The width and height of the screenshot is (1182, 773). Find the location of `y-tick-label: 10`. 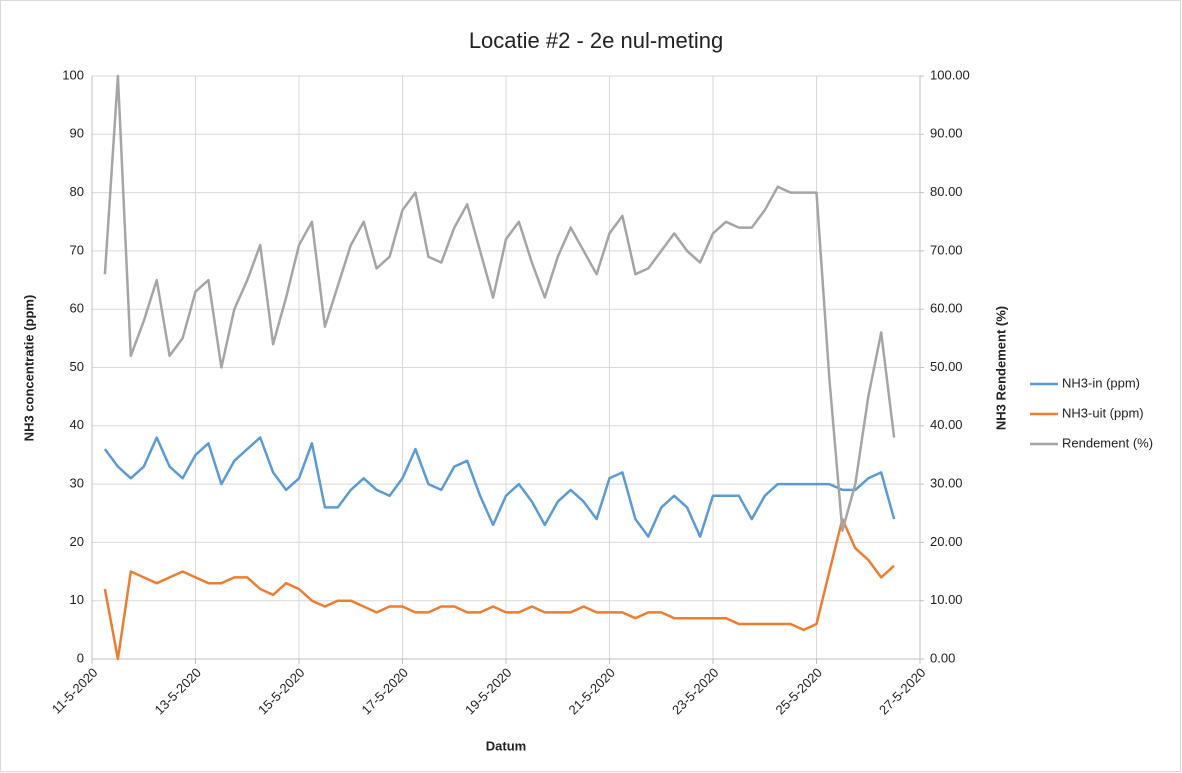

y-tick-label: 10 is located at coordinates (77, 599).